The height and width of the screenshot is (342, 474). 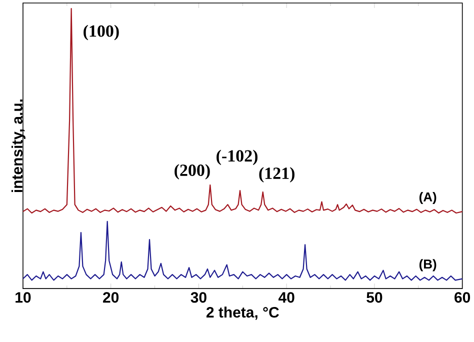 What do you see at coordinates (242, 313) in the screenshot?
I see `x-axis-title: 2 theta, °C` at bounding box center [242, 313].